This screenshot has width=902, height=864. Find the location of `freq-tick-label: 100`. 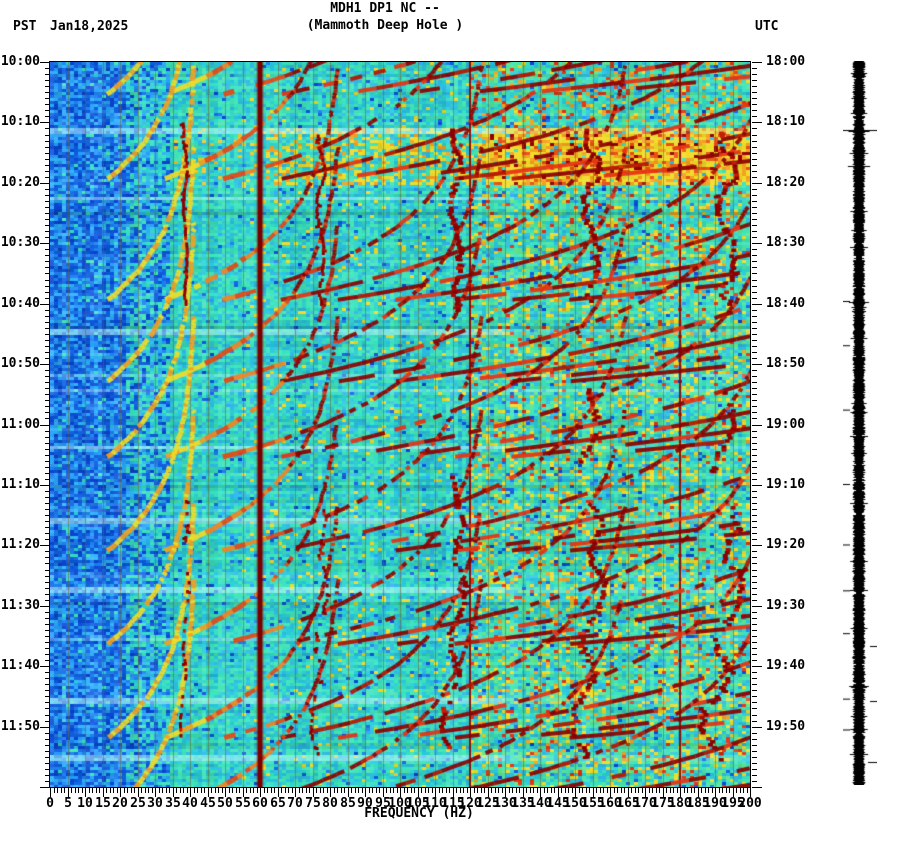

freq-tick-label: 100 is located at coordinates (400, 803).